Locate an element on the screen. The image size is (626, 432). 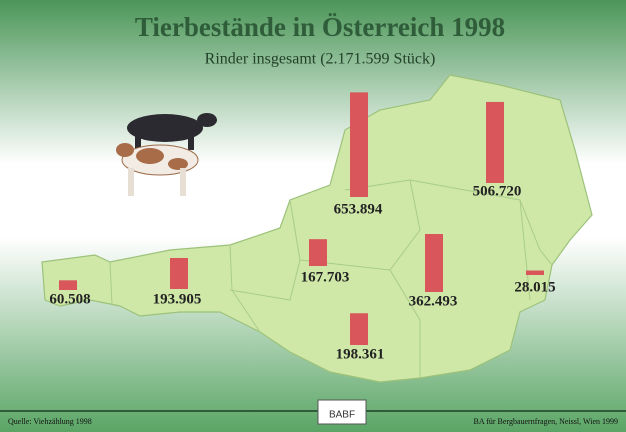
logo-box is located at coordinates (342, 412).